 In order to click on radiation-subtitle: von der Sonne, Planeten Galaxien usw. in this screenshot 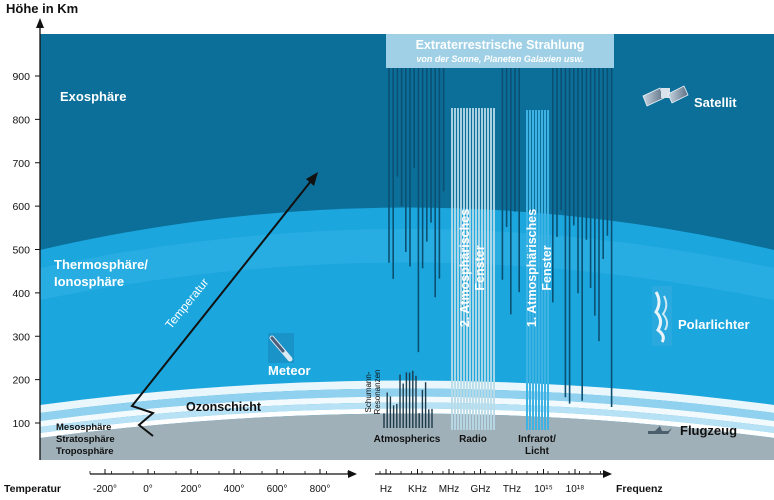, I will do `click(499, 59)`.